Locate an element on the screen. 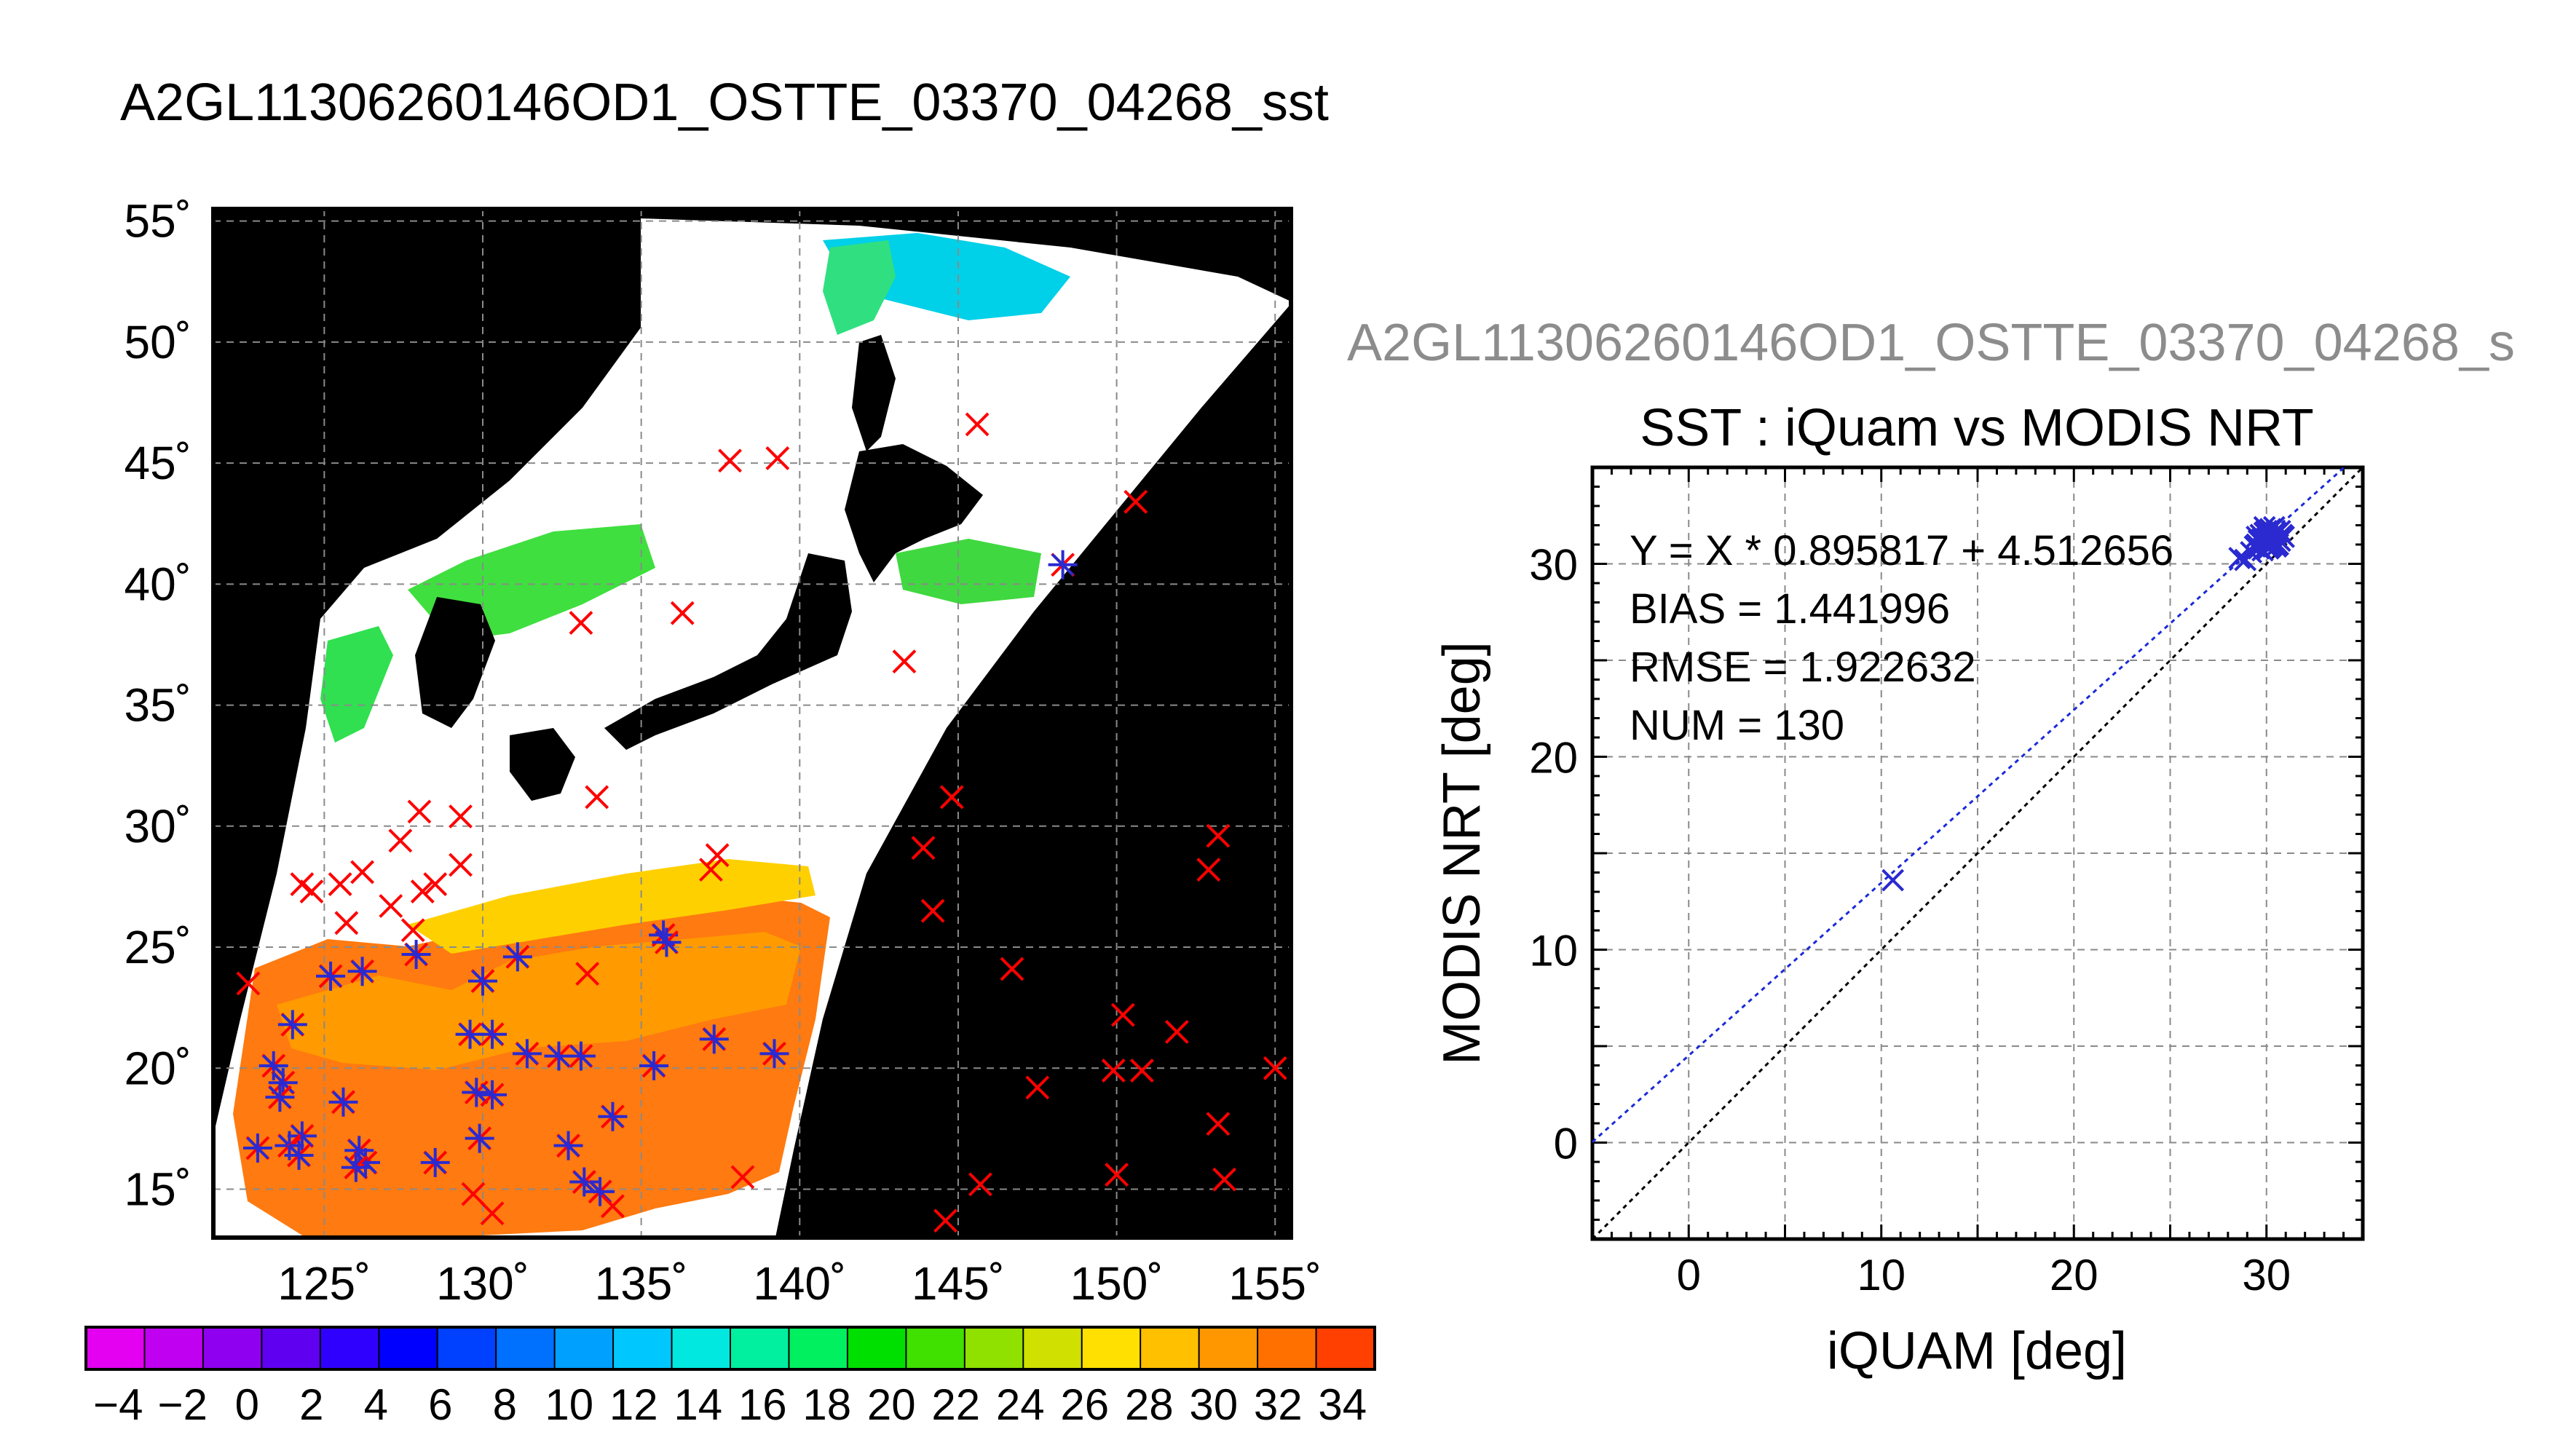 The image size is (2555, 1456). map-ytick-label: 20˚ is located at coordinates (158, 1068).